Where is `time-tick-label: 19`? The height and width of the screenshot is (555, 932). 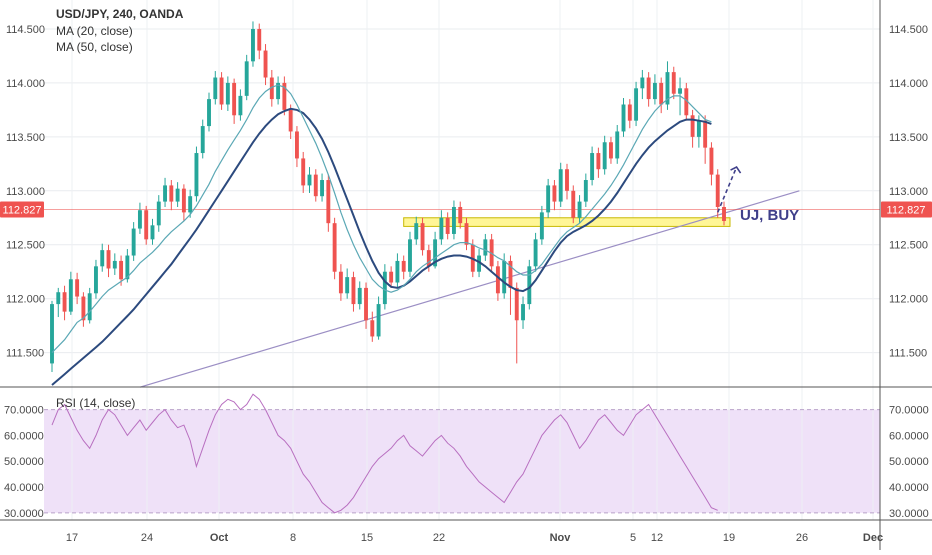 time-tick-label: 19 is located at coordinates (729, 538).